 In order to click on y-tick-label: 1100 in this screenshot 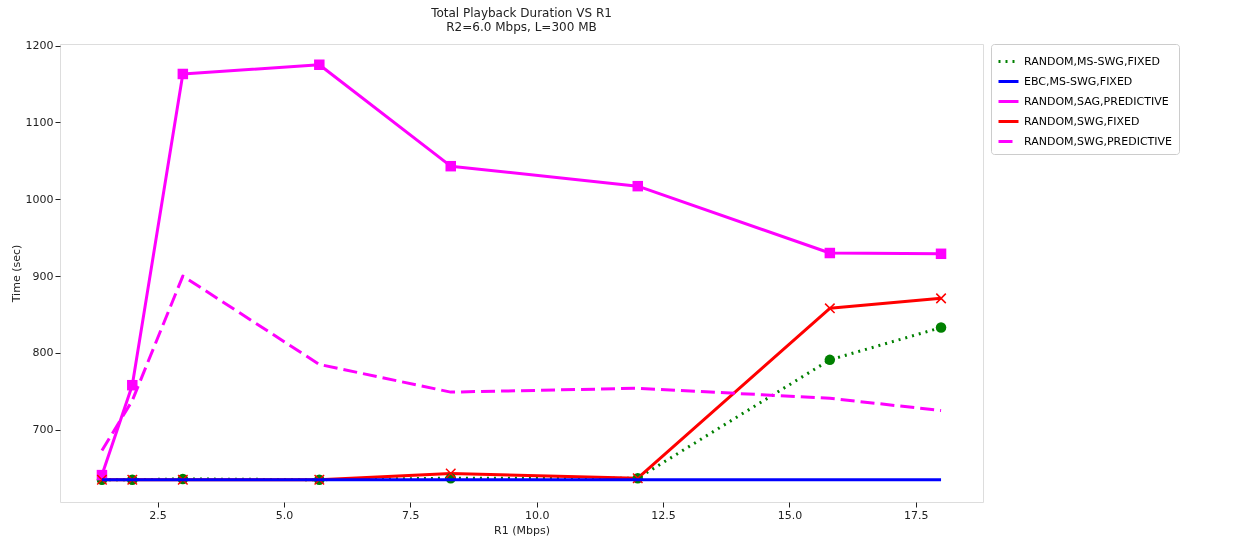, I will do `click(39, 122)`.